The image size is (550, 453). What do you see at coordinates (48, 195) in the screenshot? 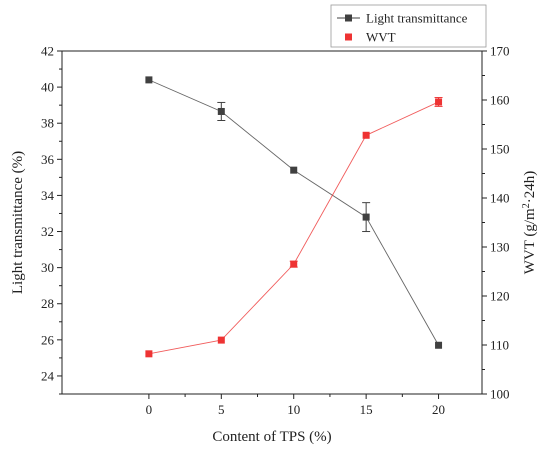
I see `y-left-tick-label: 34` at bounding box center [48, 195].